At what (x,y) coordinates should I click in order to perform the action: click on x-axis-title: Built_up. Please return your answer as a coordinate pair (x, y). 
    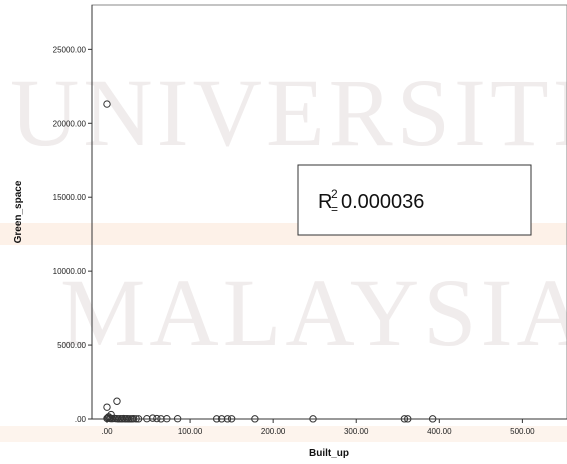
    Looking at the image, I should click on (329, 453).